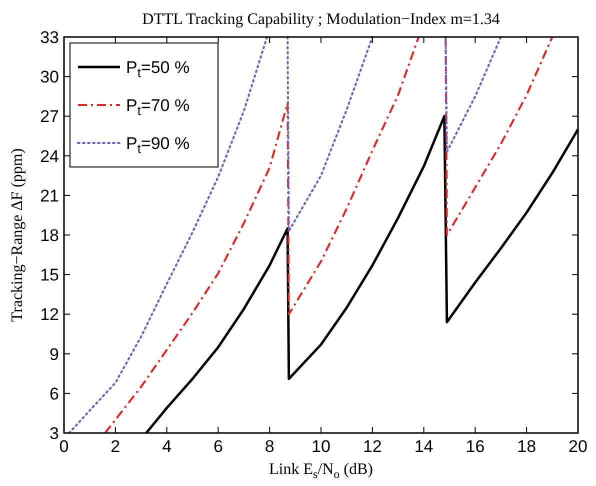 This screenshot has width=596, height=486. What do you see at coordinates (158, 145) in the screenshot?
I see `legend-label: P$_{t}$=90 %` at bounding box center [158, 145].